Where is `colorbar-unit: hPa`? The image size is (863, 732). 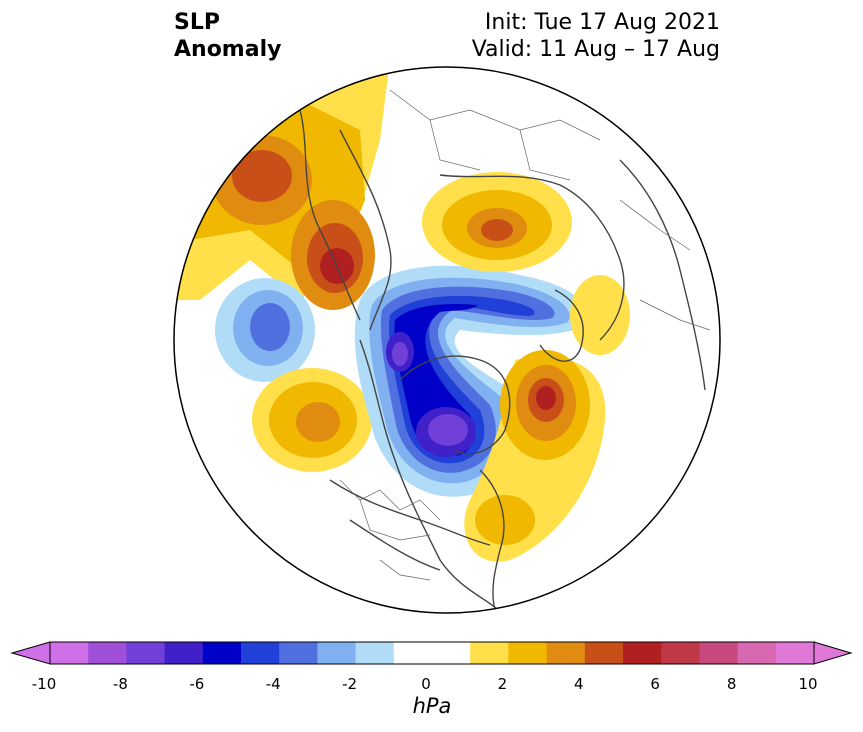 colorbar-unit: hPa is located at coordinates (432, 706).